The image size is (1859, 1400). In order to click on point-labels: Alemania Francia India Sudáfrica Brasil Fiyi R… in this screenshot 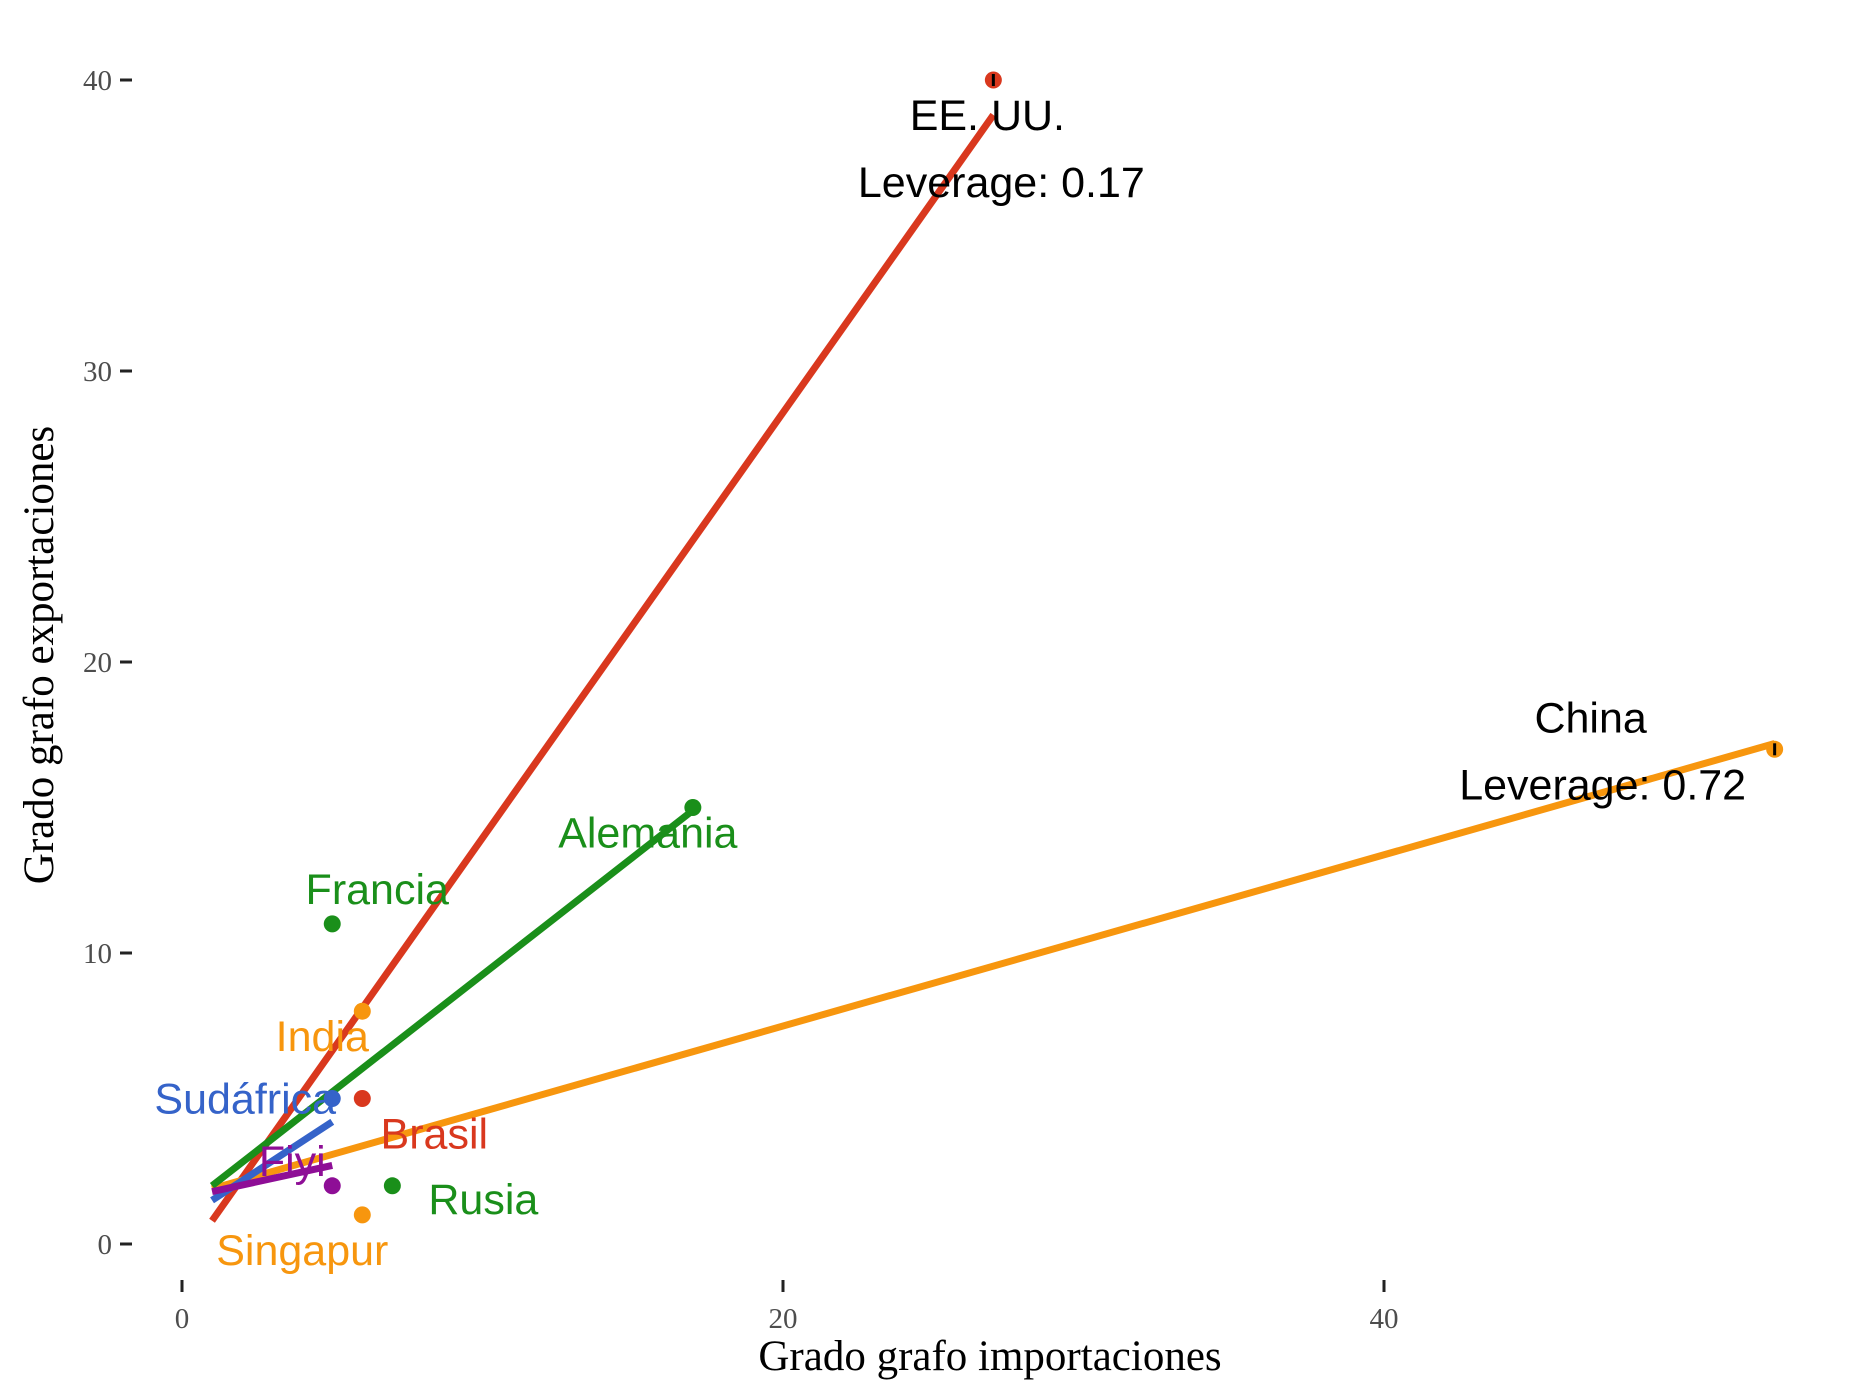, I will do `click(445, 1042)`.